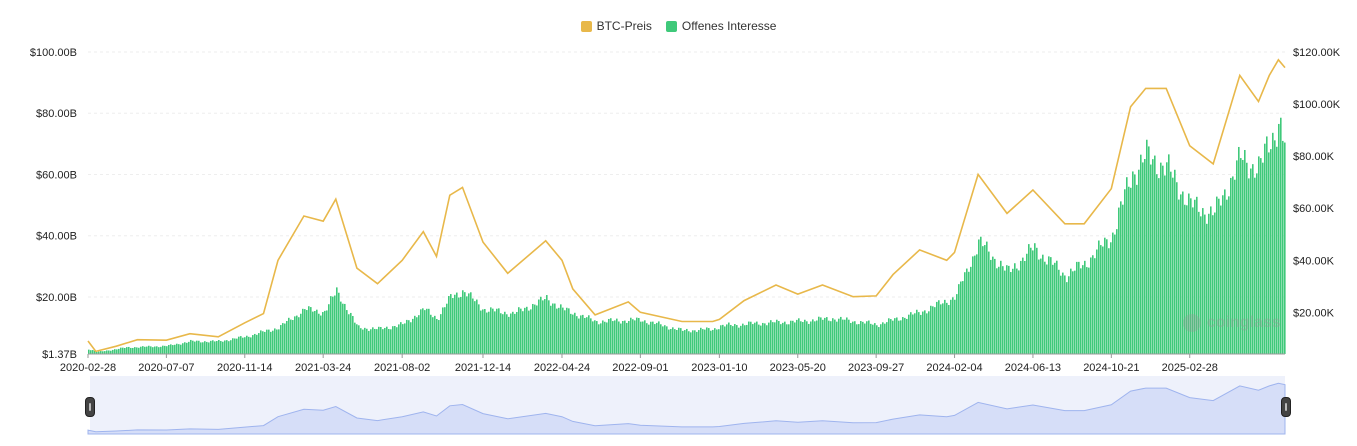  Describe the element at coordinates (90, 407) in the screenshot. I see `navigator-left-handle` at that location.